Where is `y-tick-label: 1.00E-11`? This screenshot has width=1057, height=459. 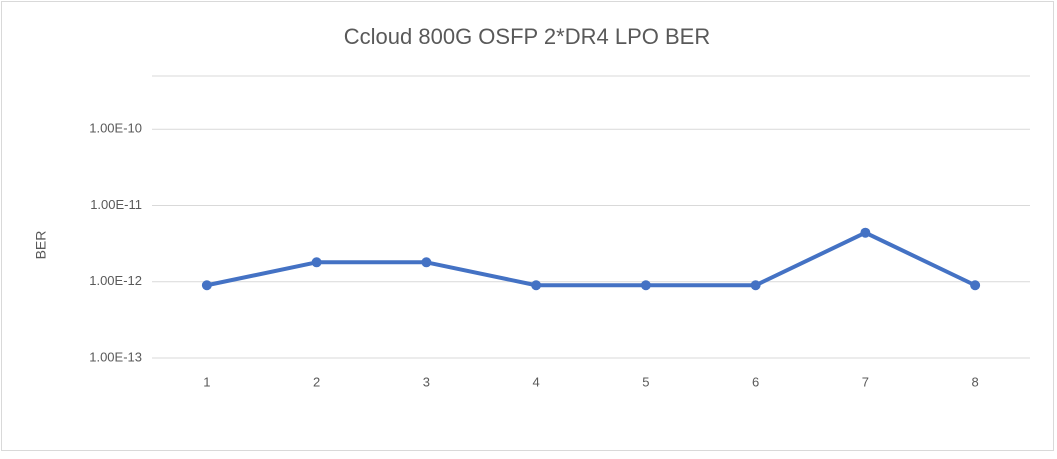 y-tick-label: 1.00E-11 is located at coordinates (116, 204).